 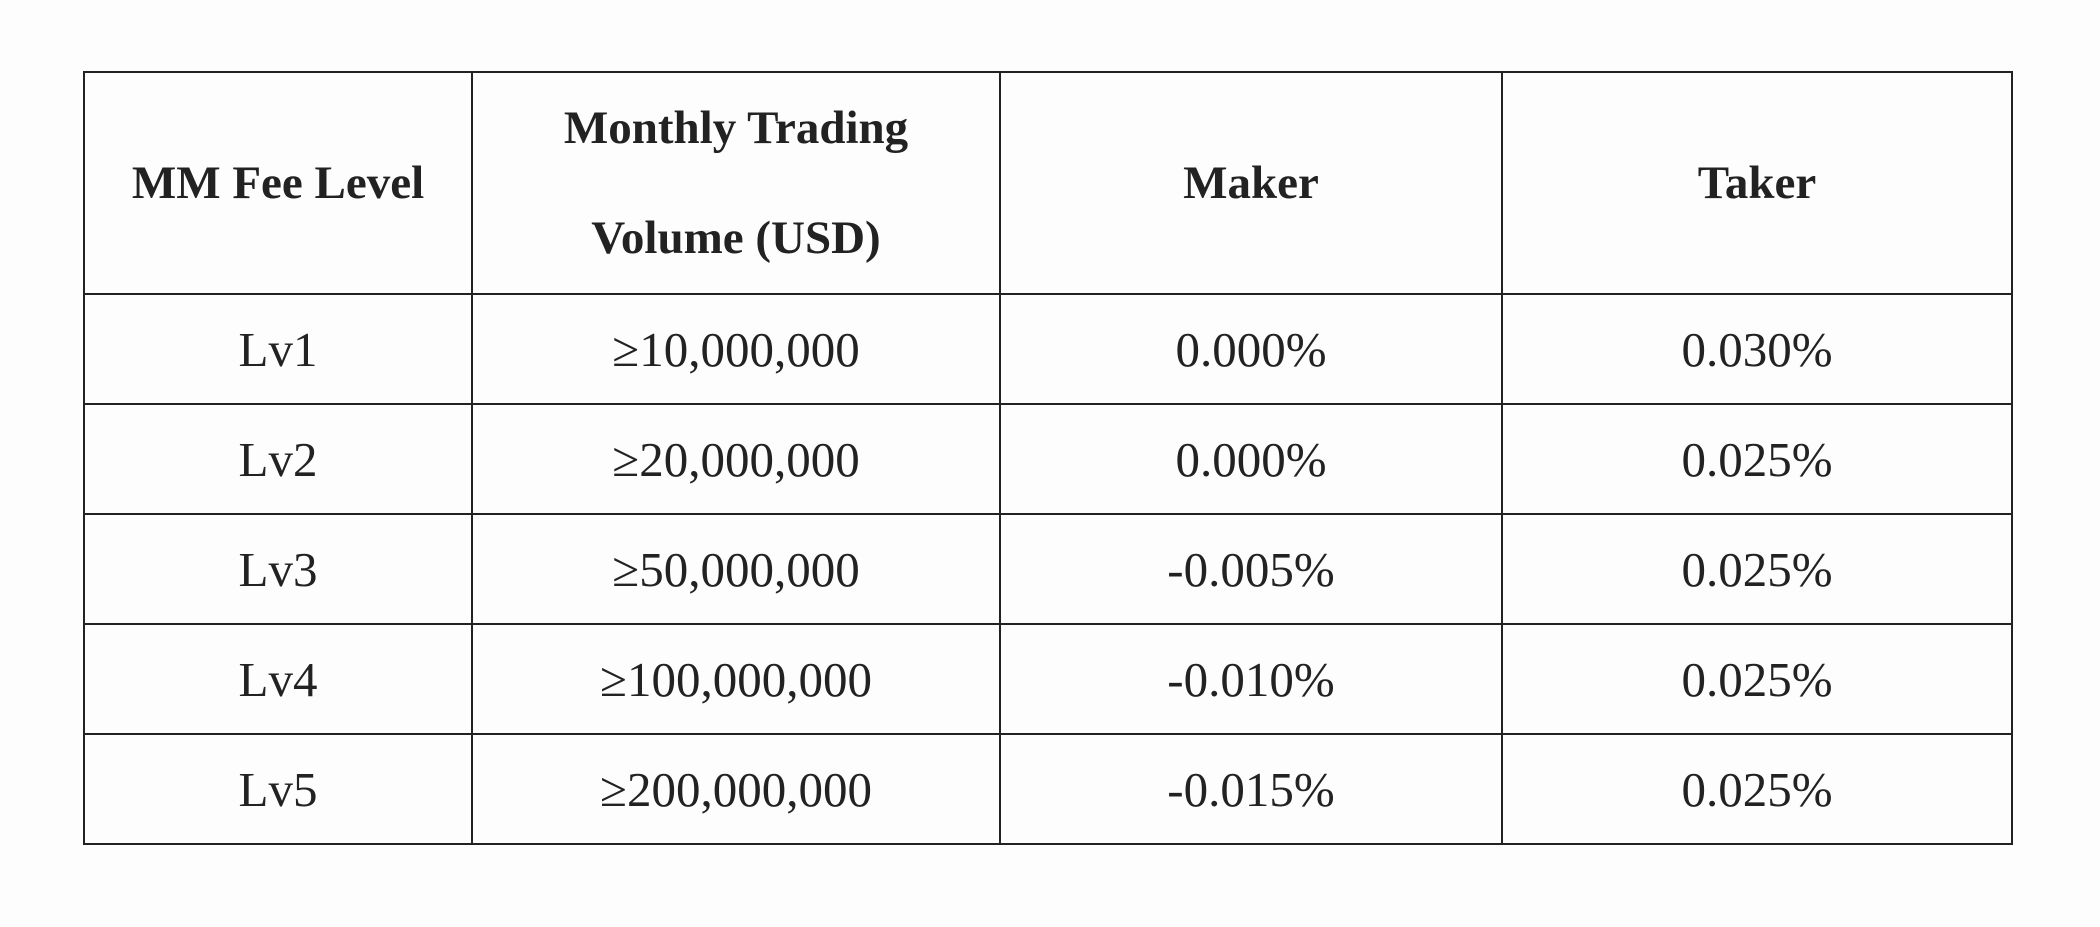 I want to click on table-cell: Lv5, so click(x=278, y=789).